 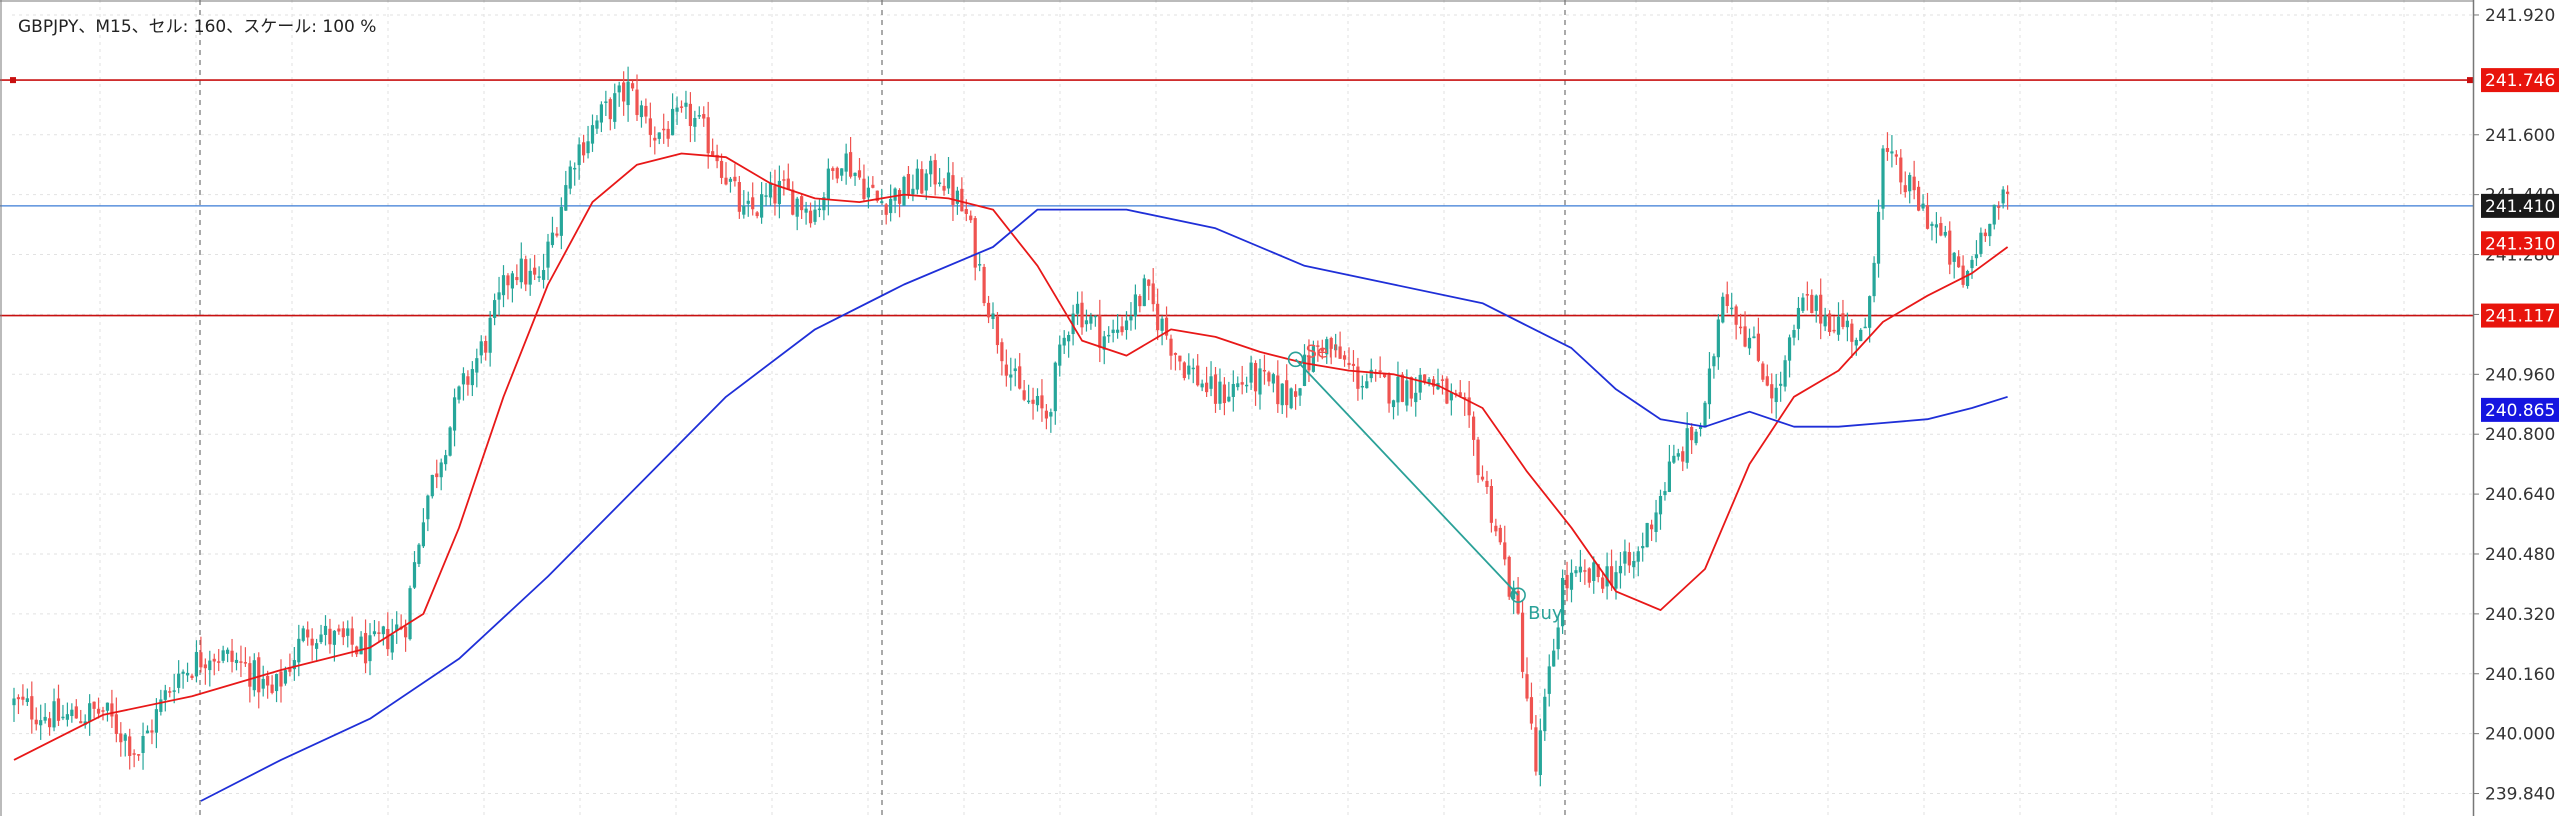 I want to click on price-tag: 240.865, so click(x=2520, y=409).